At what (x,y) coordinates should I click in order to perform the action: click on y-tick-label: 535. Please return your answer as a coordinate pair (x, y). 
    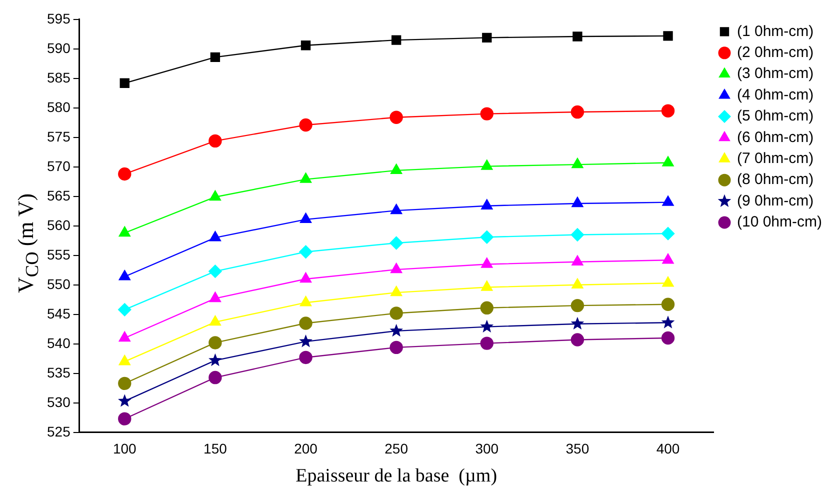
    Looking at the image, I should click on (59, 372).